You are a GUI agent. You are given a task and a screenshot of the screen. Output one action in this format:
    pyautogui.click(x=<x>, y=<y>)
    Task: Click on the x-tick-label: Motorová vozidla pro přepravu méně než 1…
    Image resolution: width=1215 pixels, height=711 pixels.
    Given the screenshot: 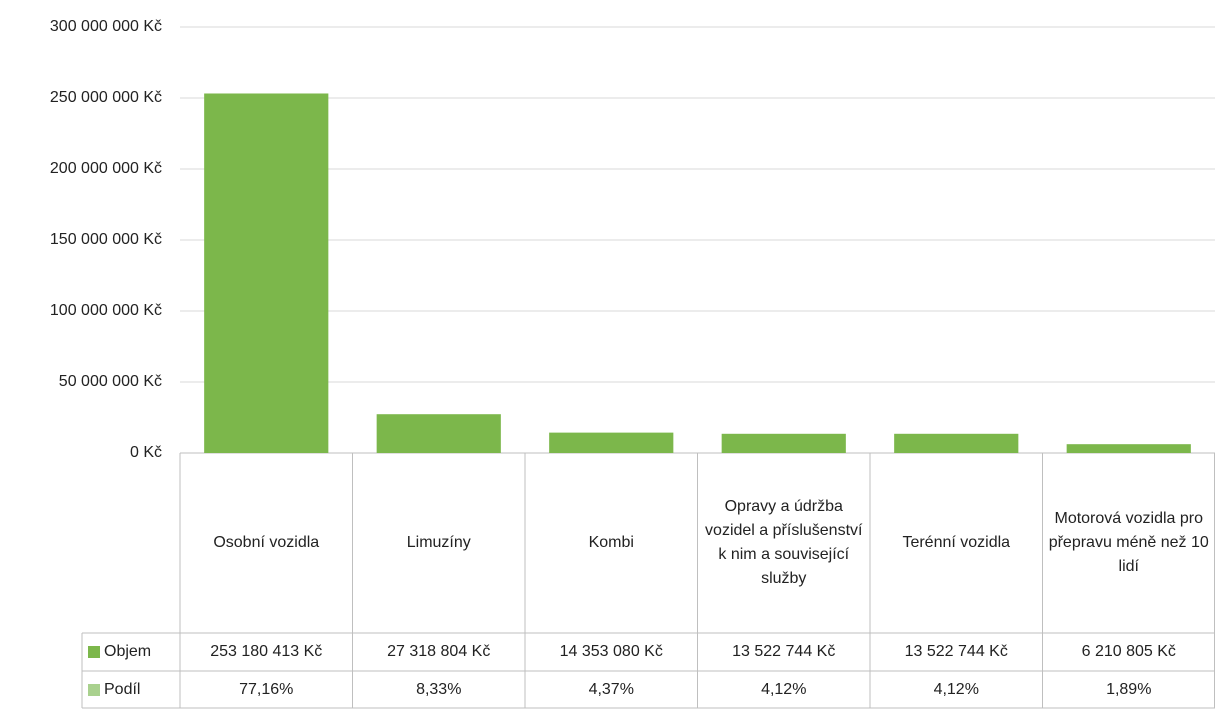 What is the action you would take?
    pyautogui.click(x=1128, y=542)
    